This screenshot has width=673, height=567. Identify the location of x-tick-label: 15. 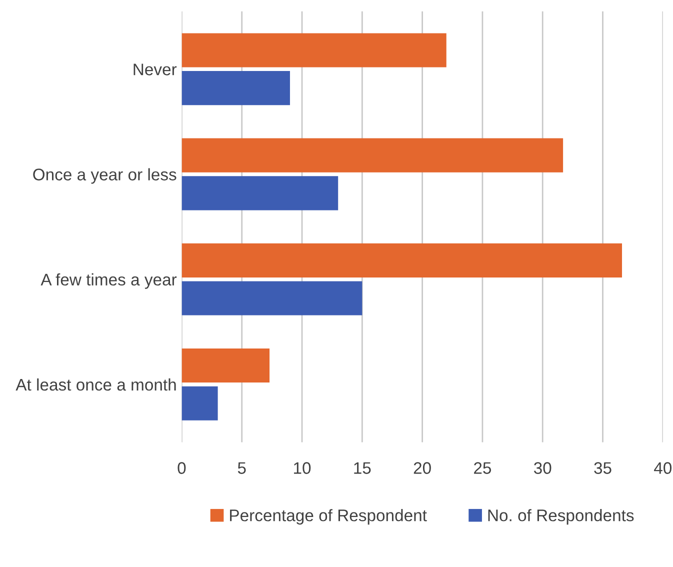
(362, 468).